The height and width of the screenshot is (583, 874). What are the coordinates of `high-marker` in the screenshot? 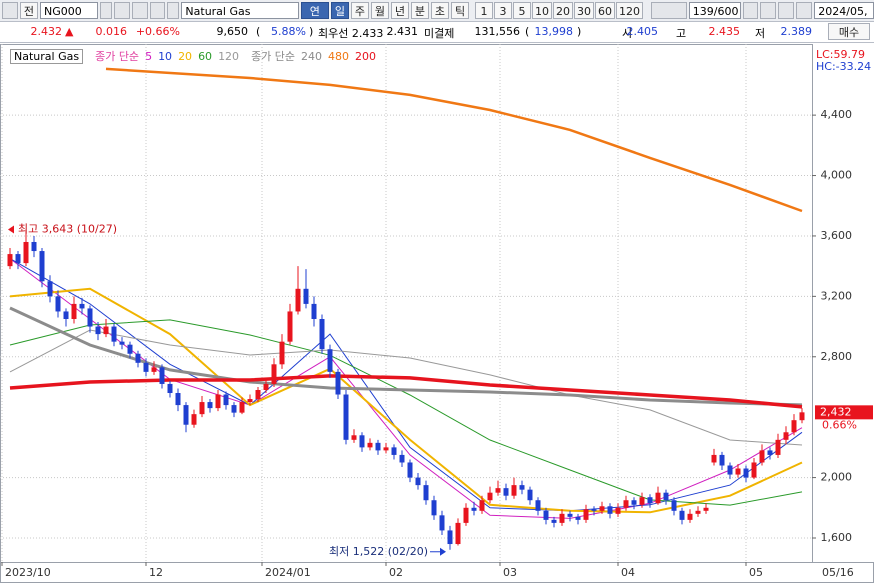 It's located at (11, 229).